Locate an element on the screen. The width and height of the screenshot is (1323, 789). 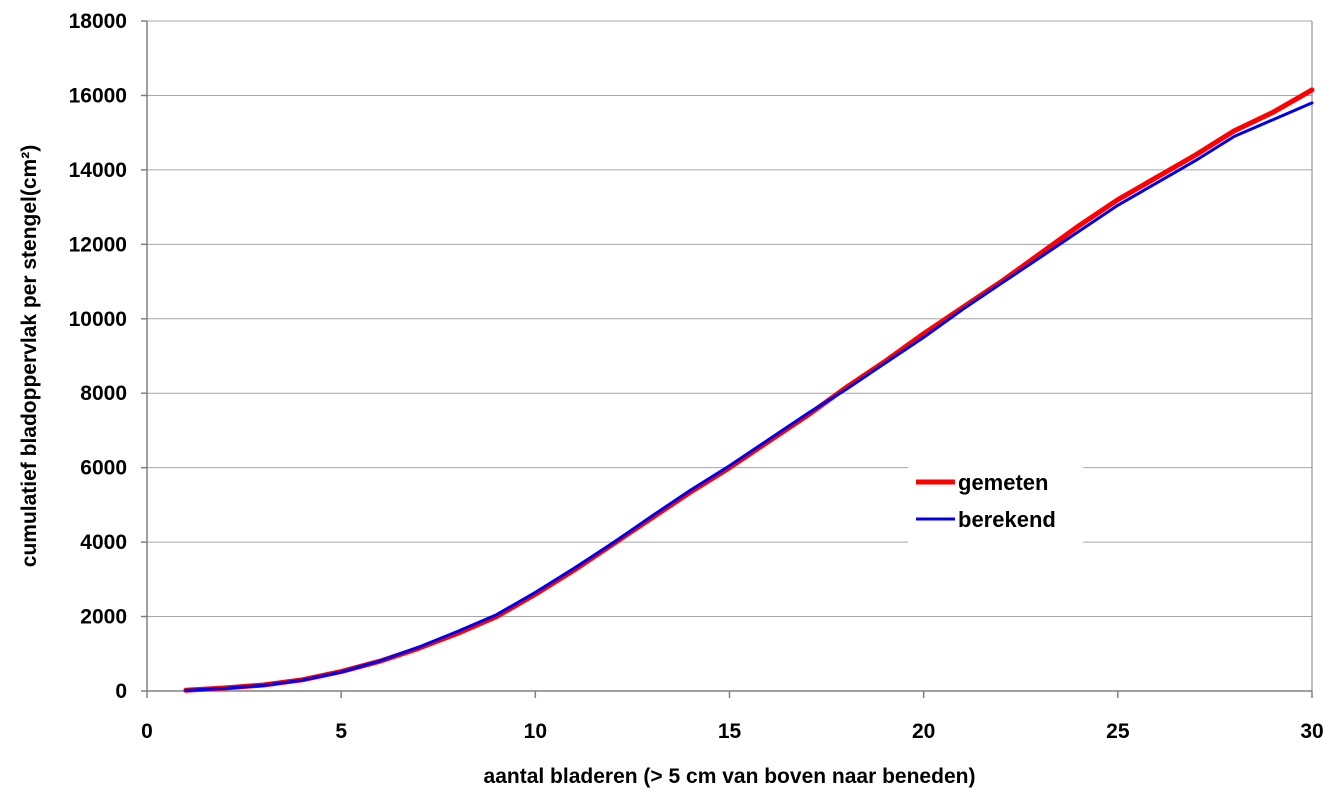
legend: gemeten berekend is located at coordinates (995, 503).